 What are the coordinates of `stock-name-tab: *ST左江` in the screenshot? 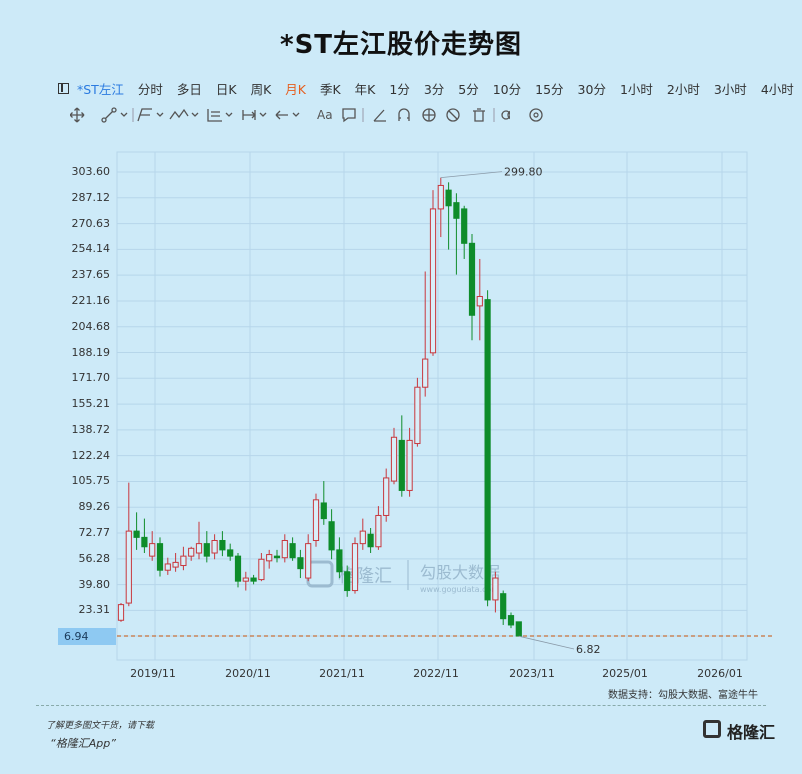 It's located at (100, 89).